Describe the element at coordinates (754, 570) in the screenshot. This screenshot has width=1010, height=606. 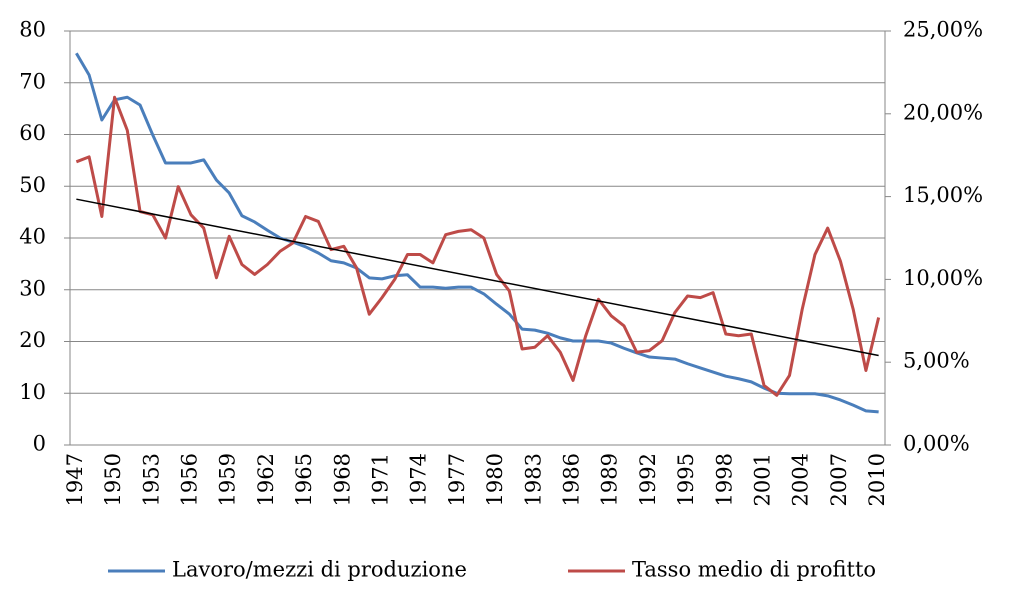
I see `legend-label: Tasso medio di profitto` at that location.